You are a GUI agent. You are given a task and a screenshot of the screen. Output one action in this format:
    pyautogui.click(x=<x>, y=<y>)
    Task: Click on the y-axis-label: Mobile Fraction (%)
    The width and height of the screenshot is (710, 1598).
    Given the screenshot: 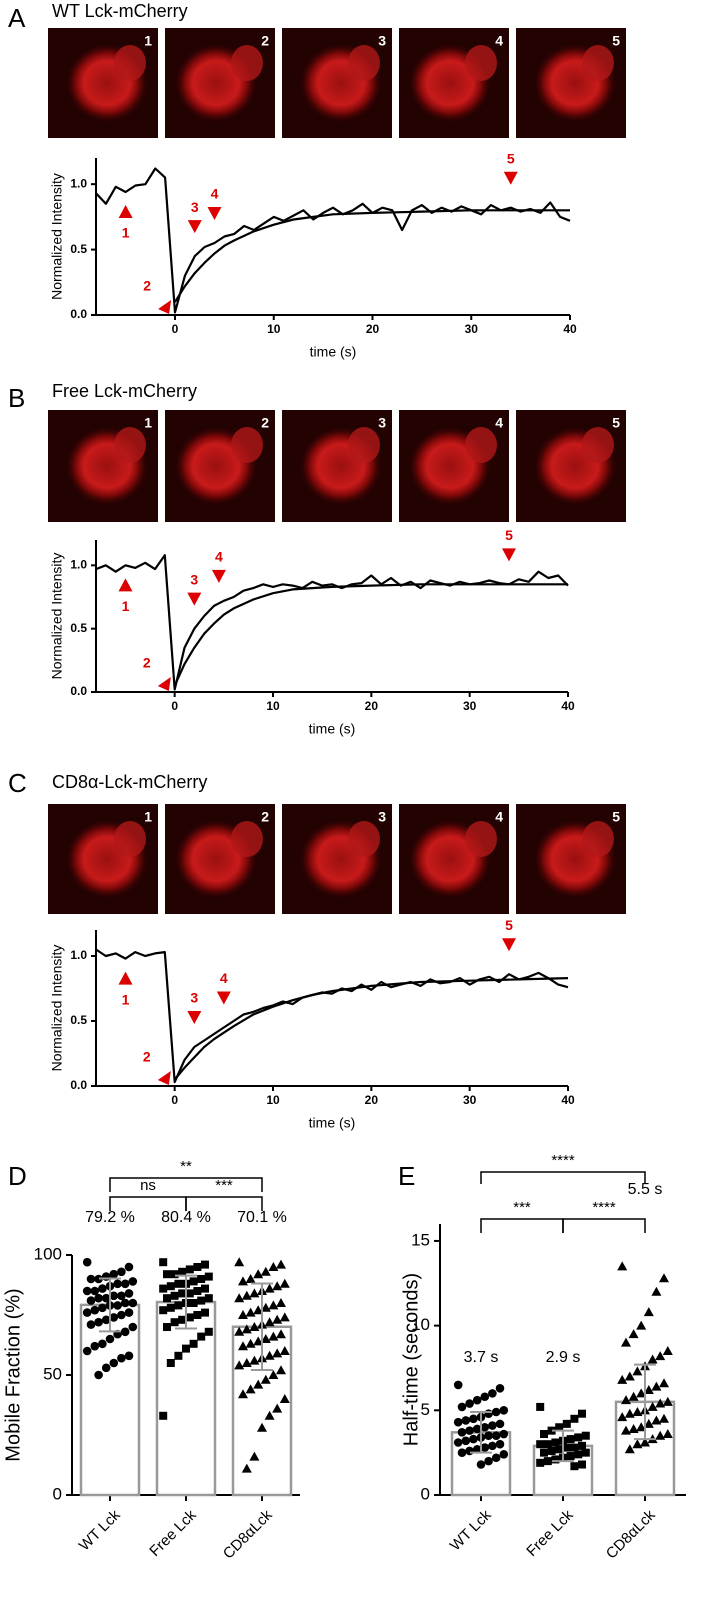 What is the action you would take?
    pyautogui.click(x=13, y=1374)
    